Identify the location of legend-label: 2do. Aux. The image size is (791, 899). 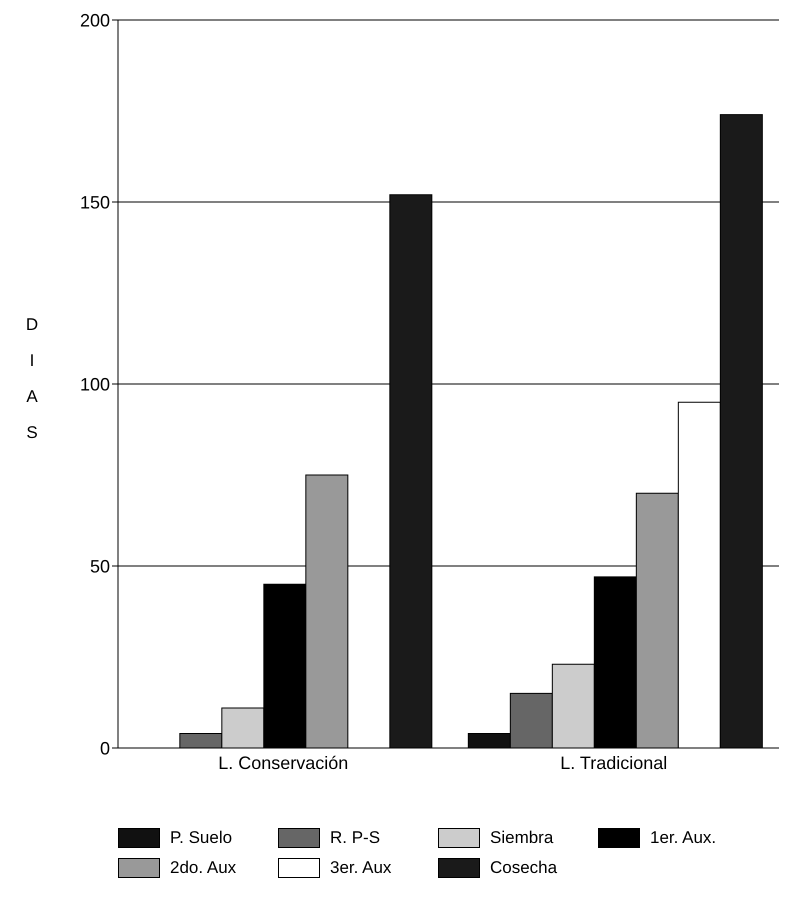
(203, 868).